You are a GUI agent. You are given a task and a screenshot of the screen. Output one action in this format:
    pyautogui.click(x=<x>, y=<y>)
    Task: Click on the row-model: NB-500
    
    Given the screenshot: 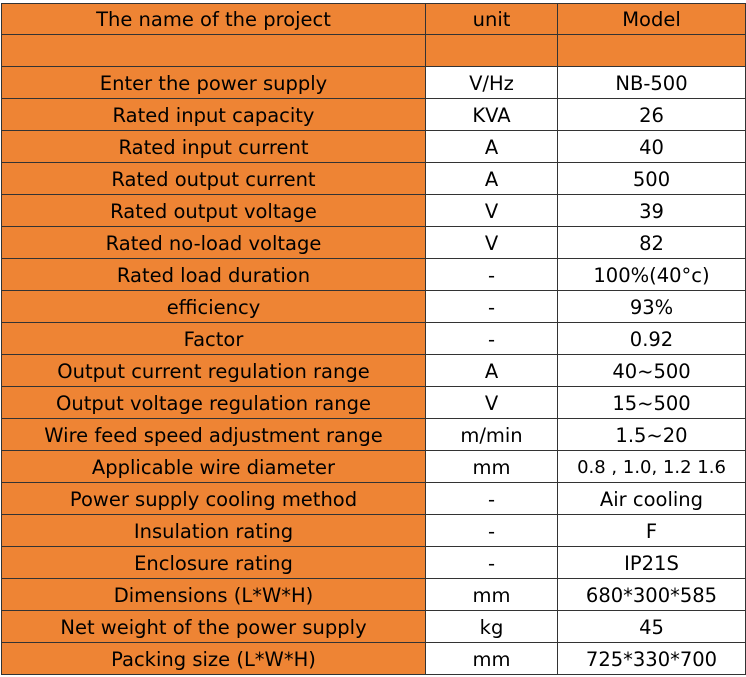 What is the action you would take?
    pyautogui.click(x=651, y=82)
    